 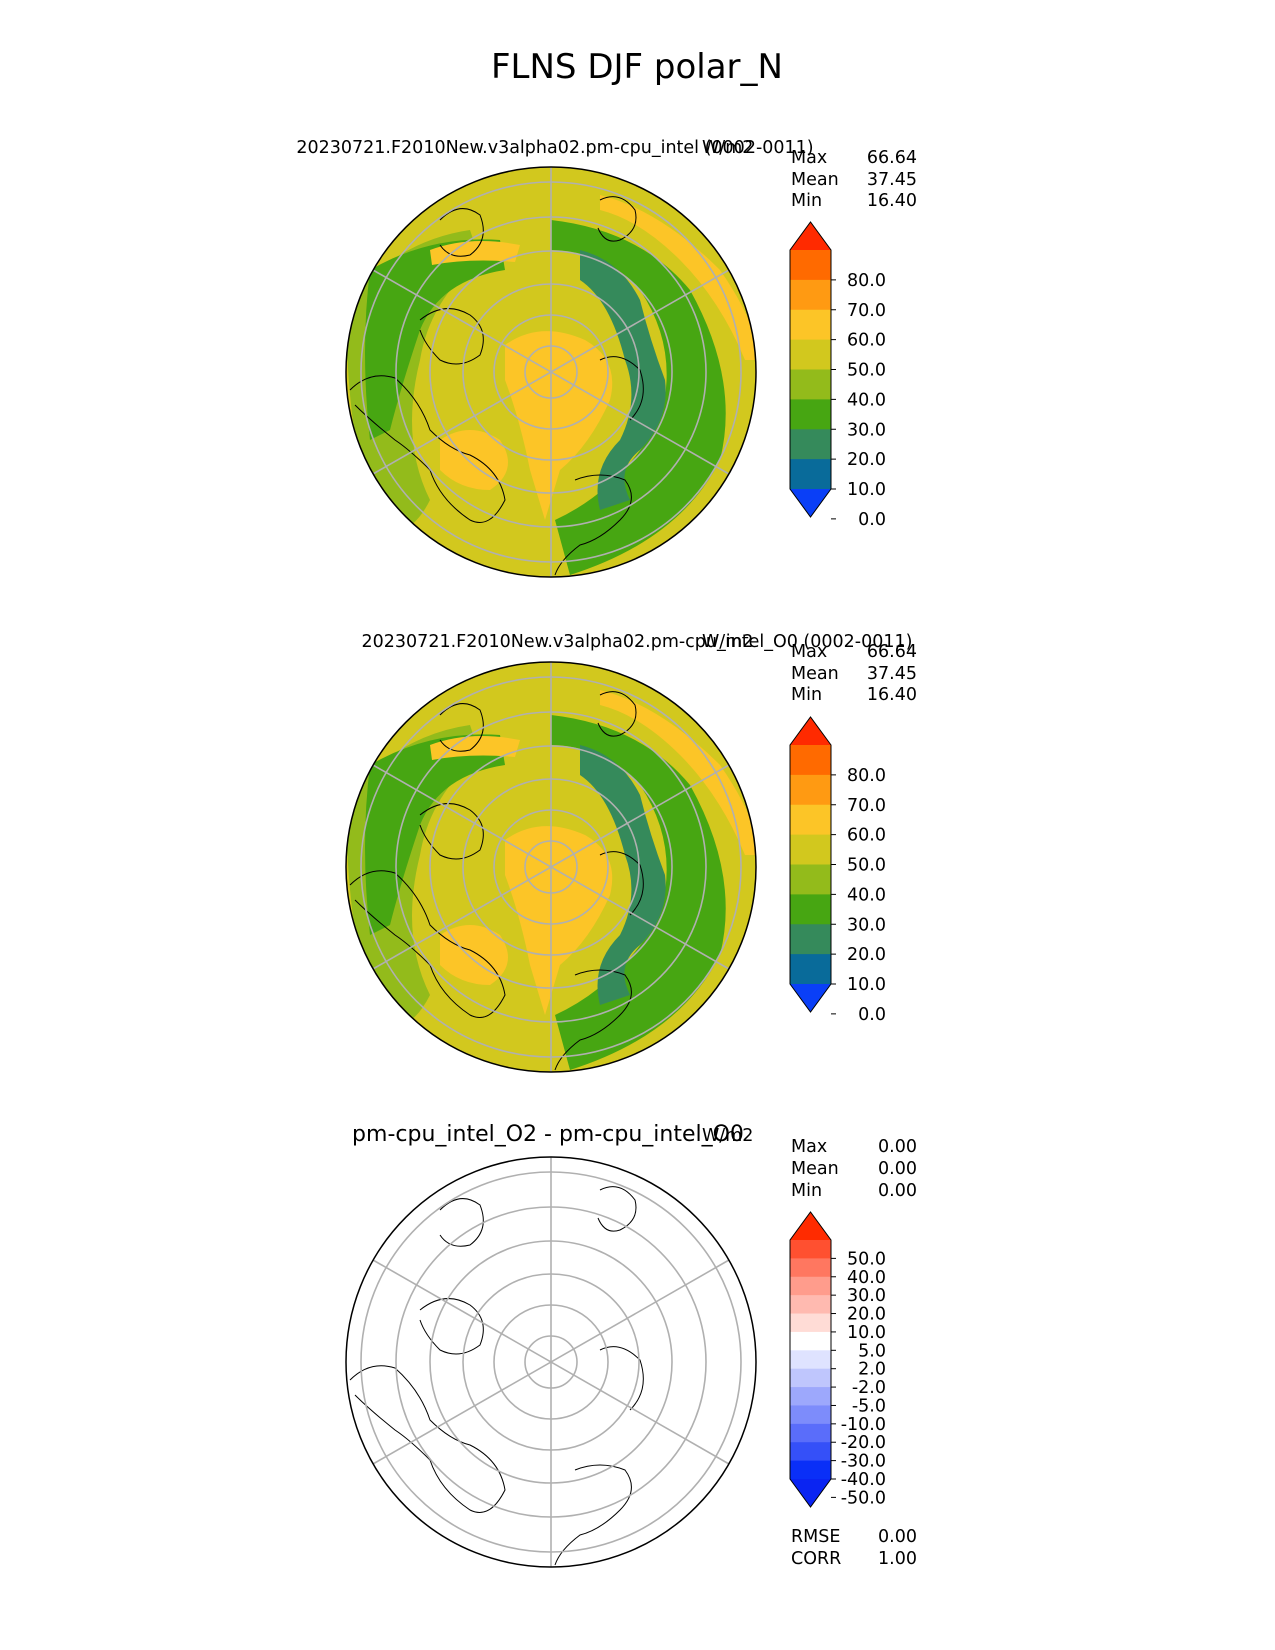 I want to click on panel-1-gridlines, so click(x=551, y=372).